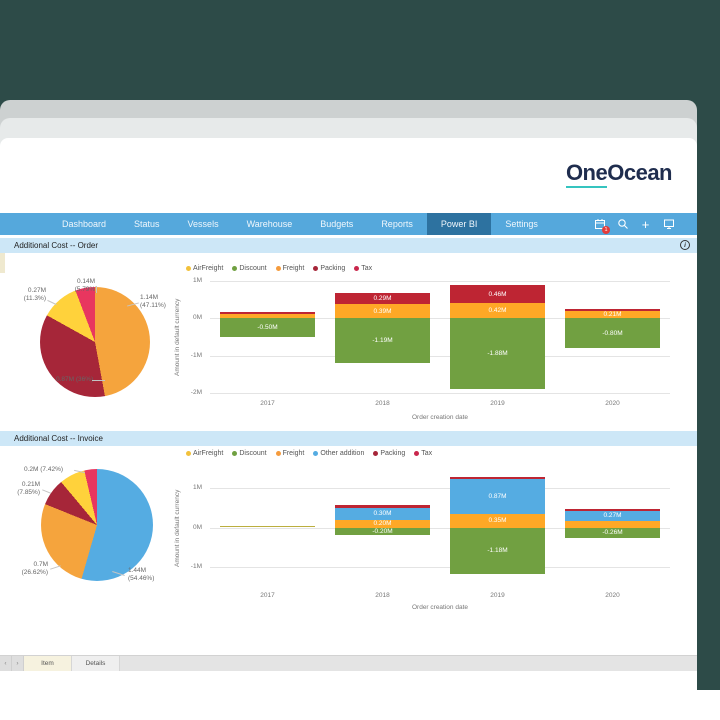 This screenshot has height=720, width=720. What do you see at coordinates (634, 224) in the screenshot?
I see `navbar-icon-group: 1 +` at bounding box center [634, 224].